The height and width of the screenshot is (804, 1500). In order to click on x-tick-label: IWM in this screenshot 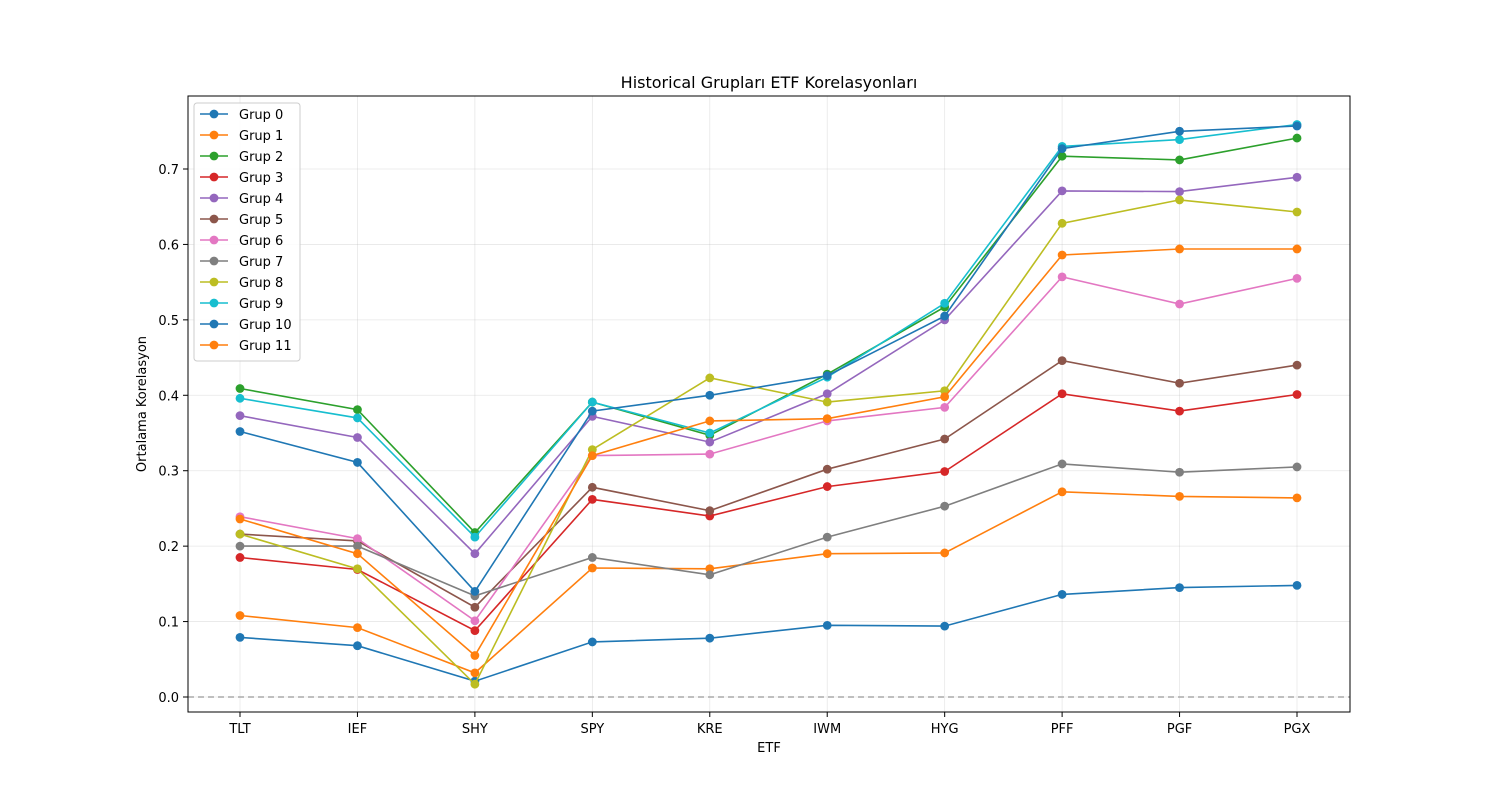, I will do `click(827, 729)`.